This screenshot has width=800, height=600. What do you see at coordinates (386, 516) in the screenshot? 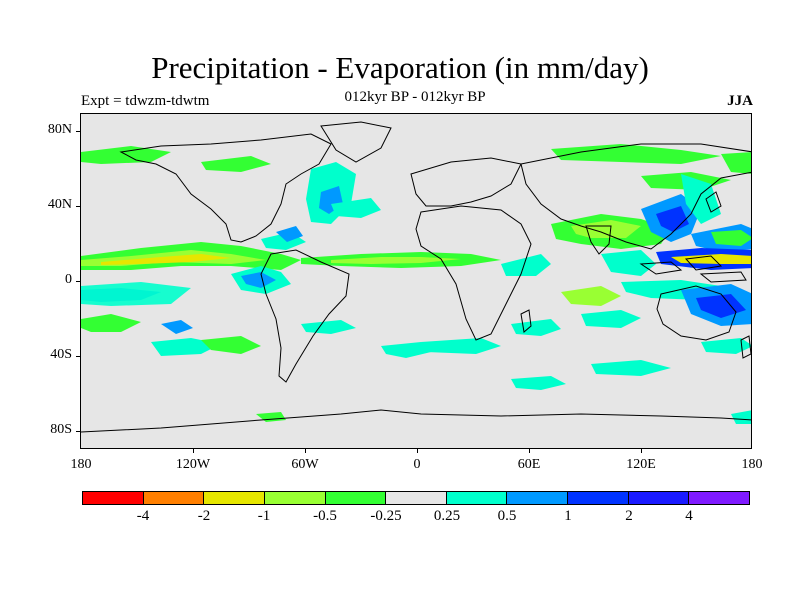
I see `colorbar-label: -0.25` at bounding box center [386, 516].